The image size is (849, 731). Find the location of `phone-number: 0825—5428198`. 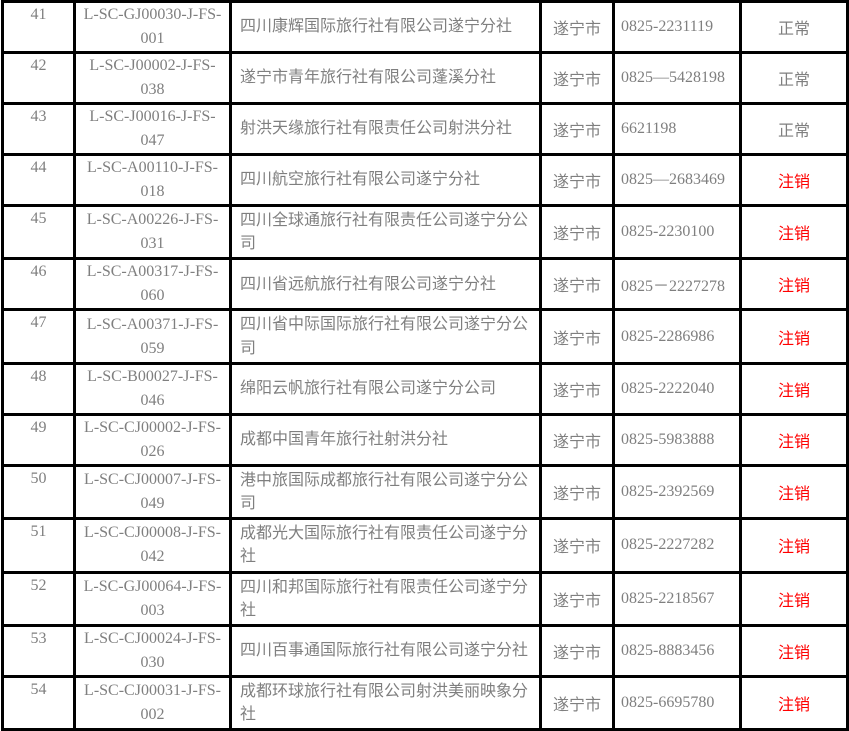

phone-number: 0825—5428198 is located at coordinates (677, 78).